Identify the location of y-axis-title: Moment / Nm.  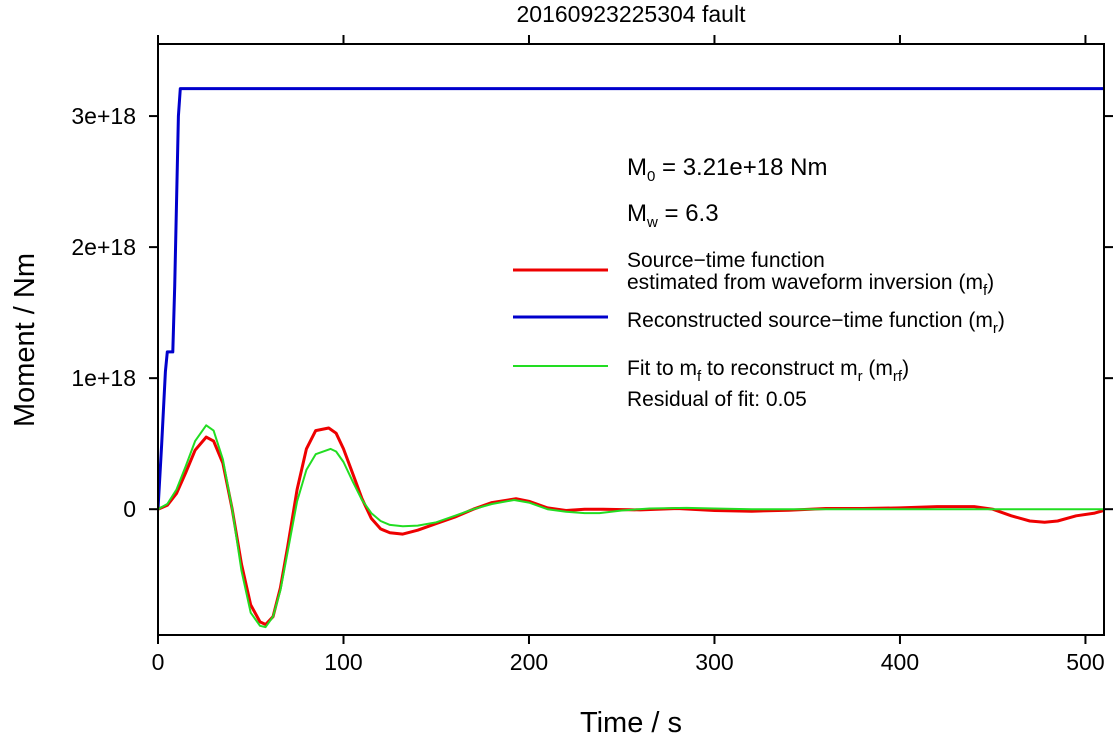
(25, 340).